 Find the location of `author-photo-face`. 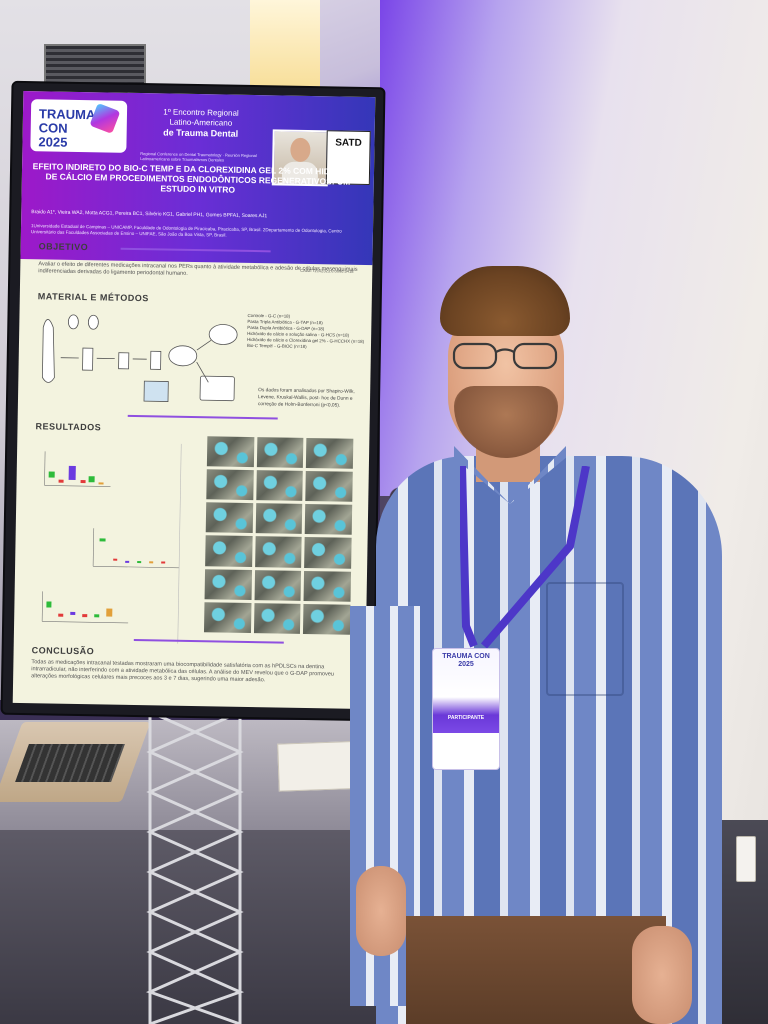

author-photo-face is located at coordinates (300, 150).